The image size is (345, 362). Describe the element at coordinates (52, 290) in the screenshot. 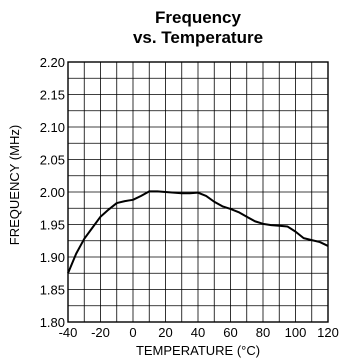

I see `y-tick-label: 1.85` at that location.